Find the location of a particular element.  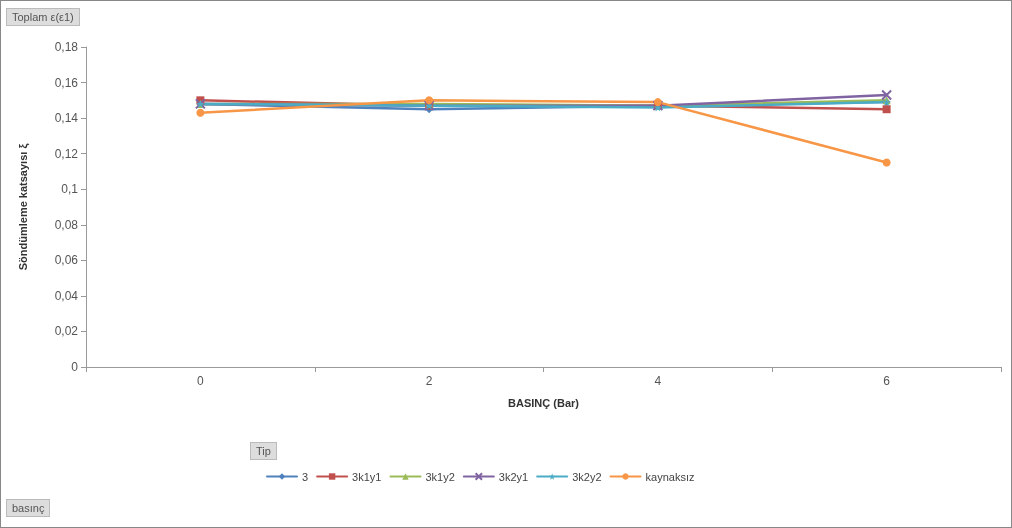

legend-label: 3k1y1 is located at coordinates (367, 476).